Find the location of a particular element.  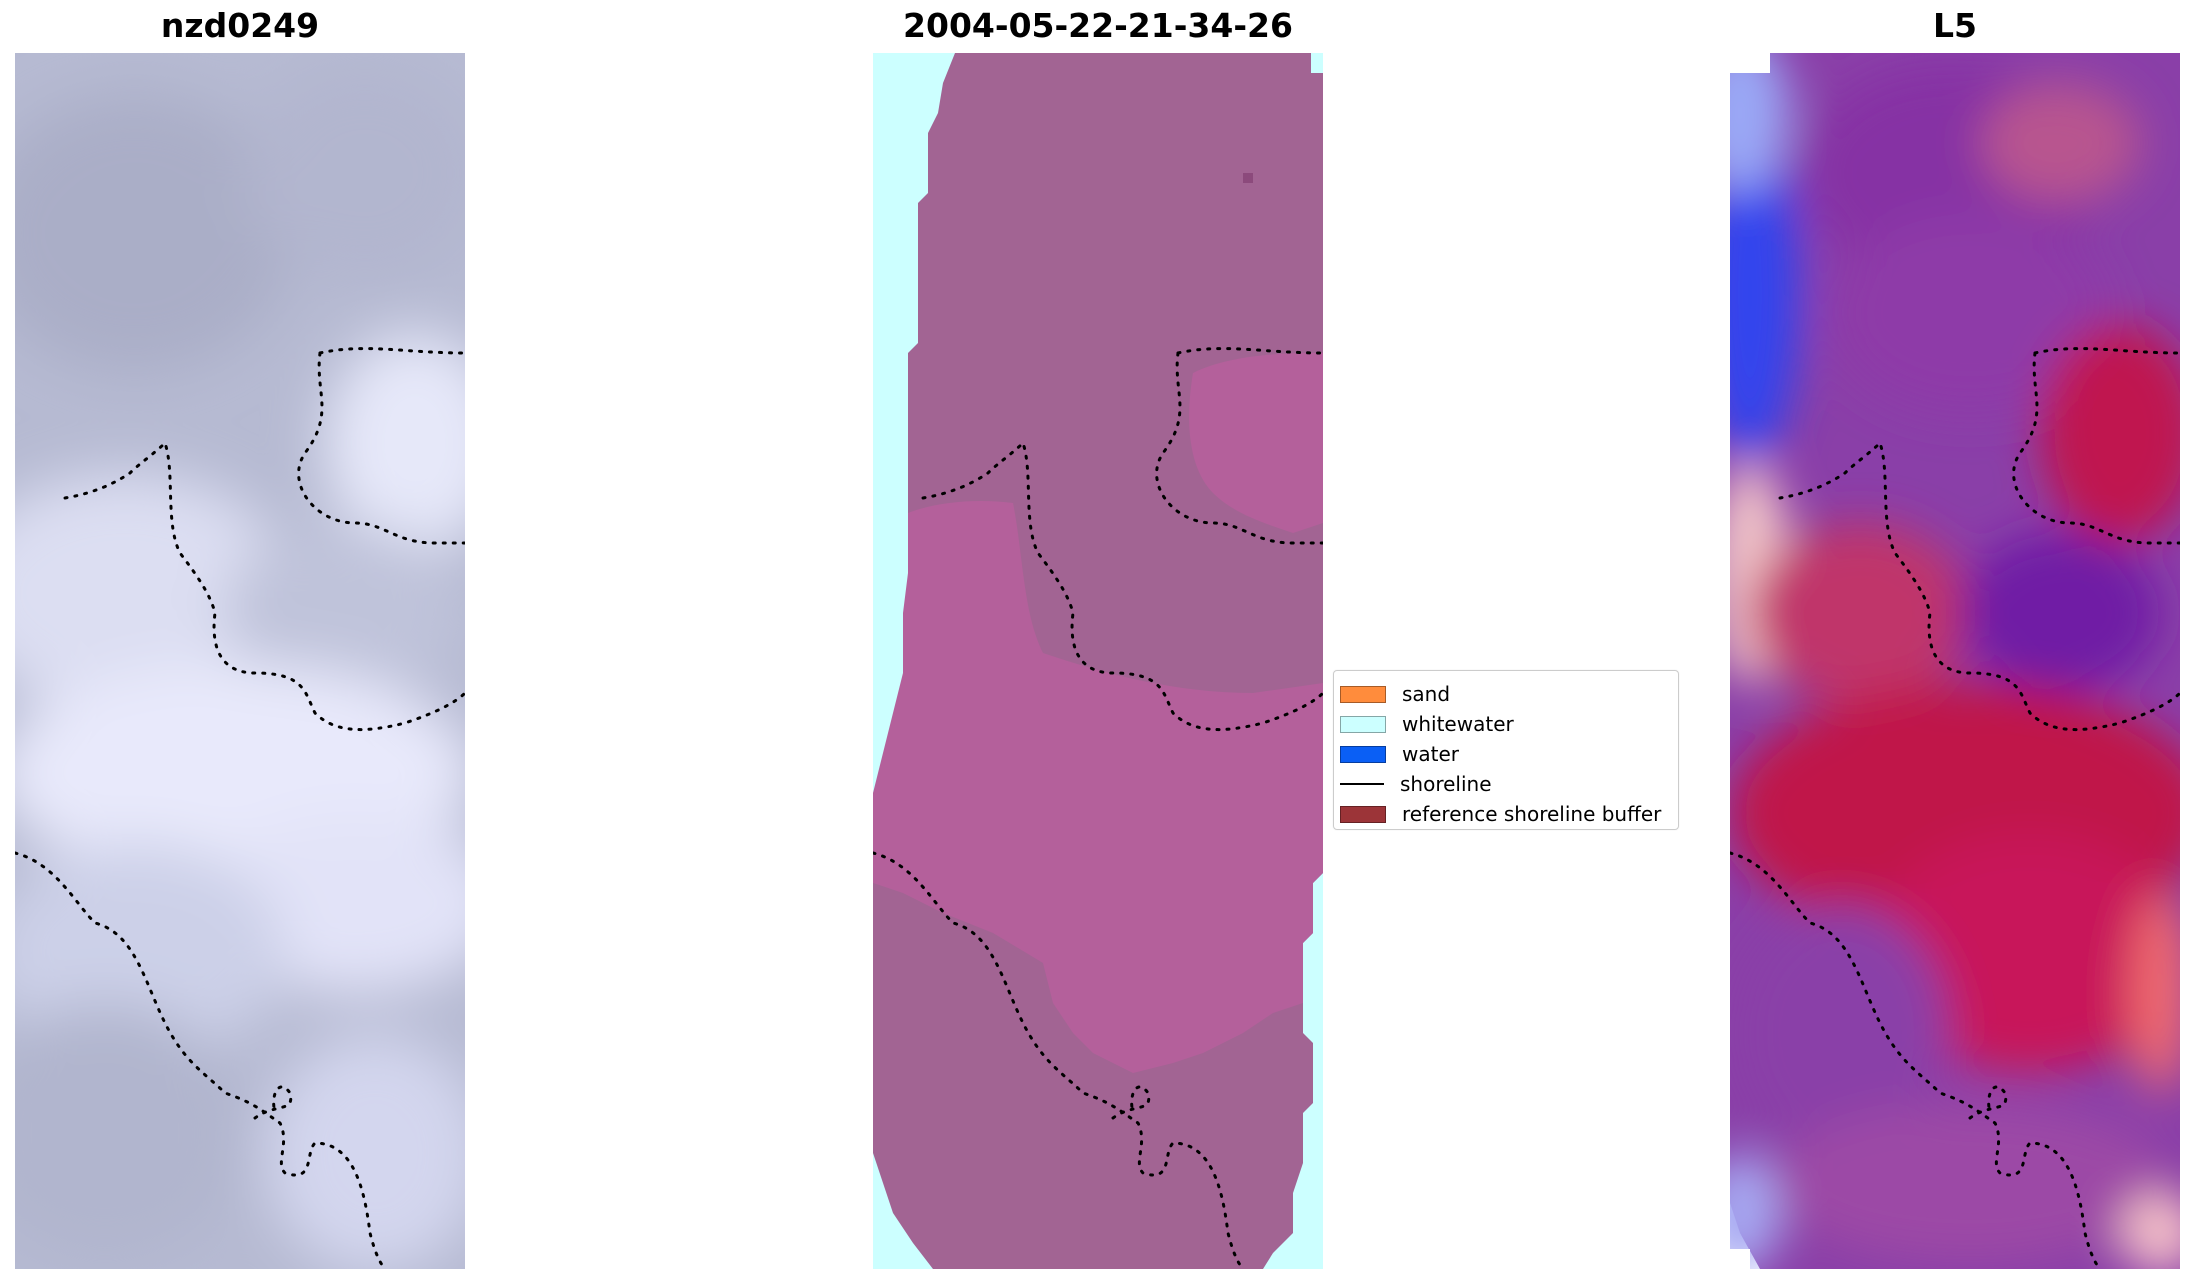

legend-swatch-sand is located at coordinates (1363, 694).